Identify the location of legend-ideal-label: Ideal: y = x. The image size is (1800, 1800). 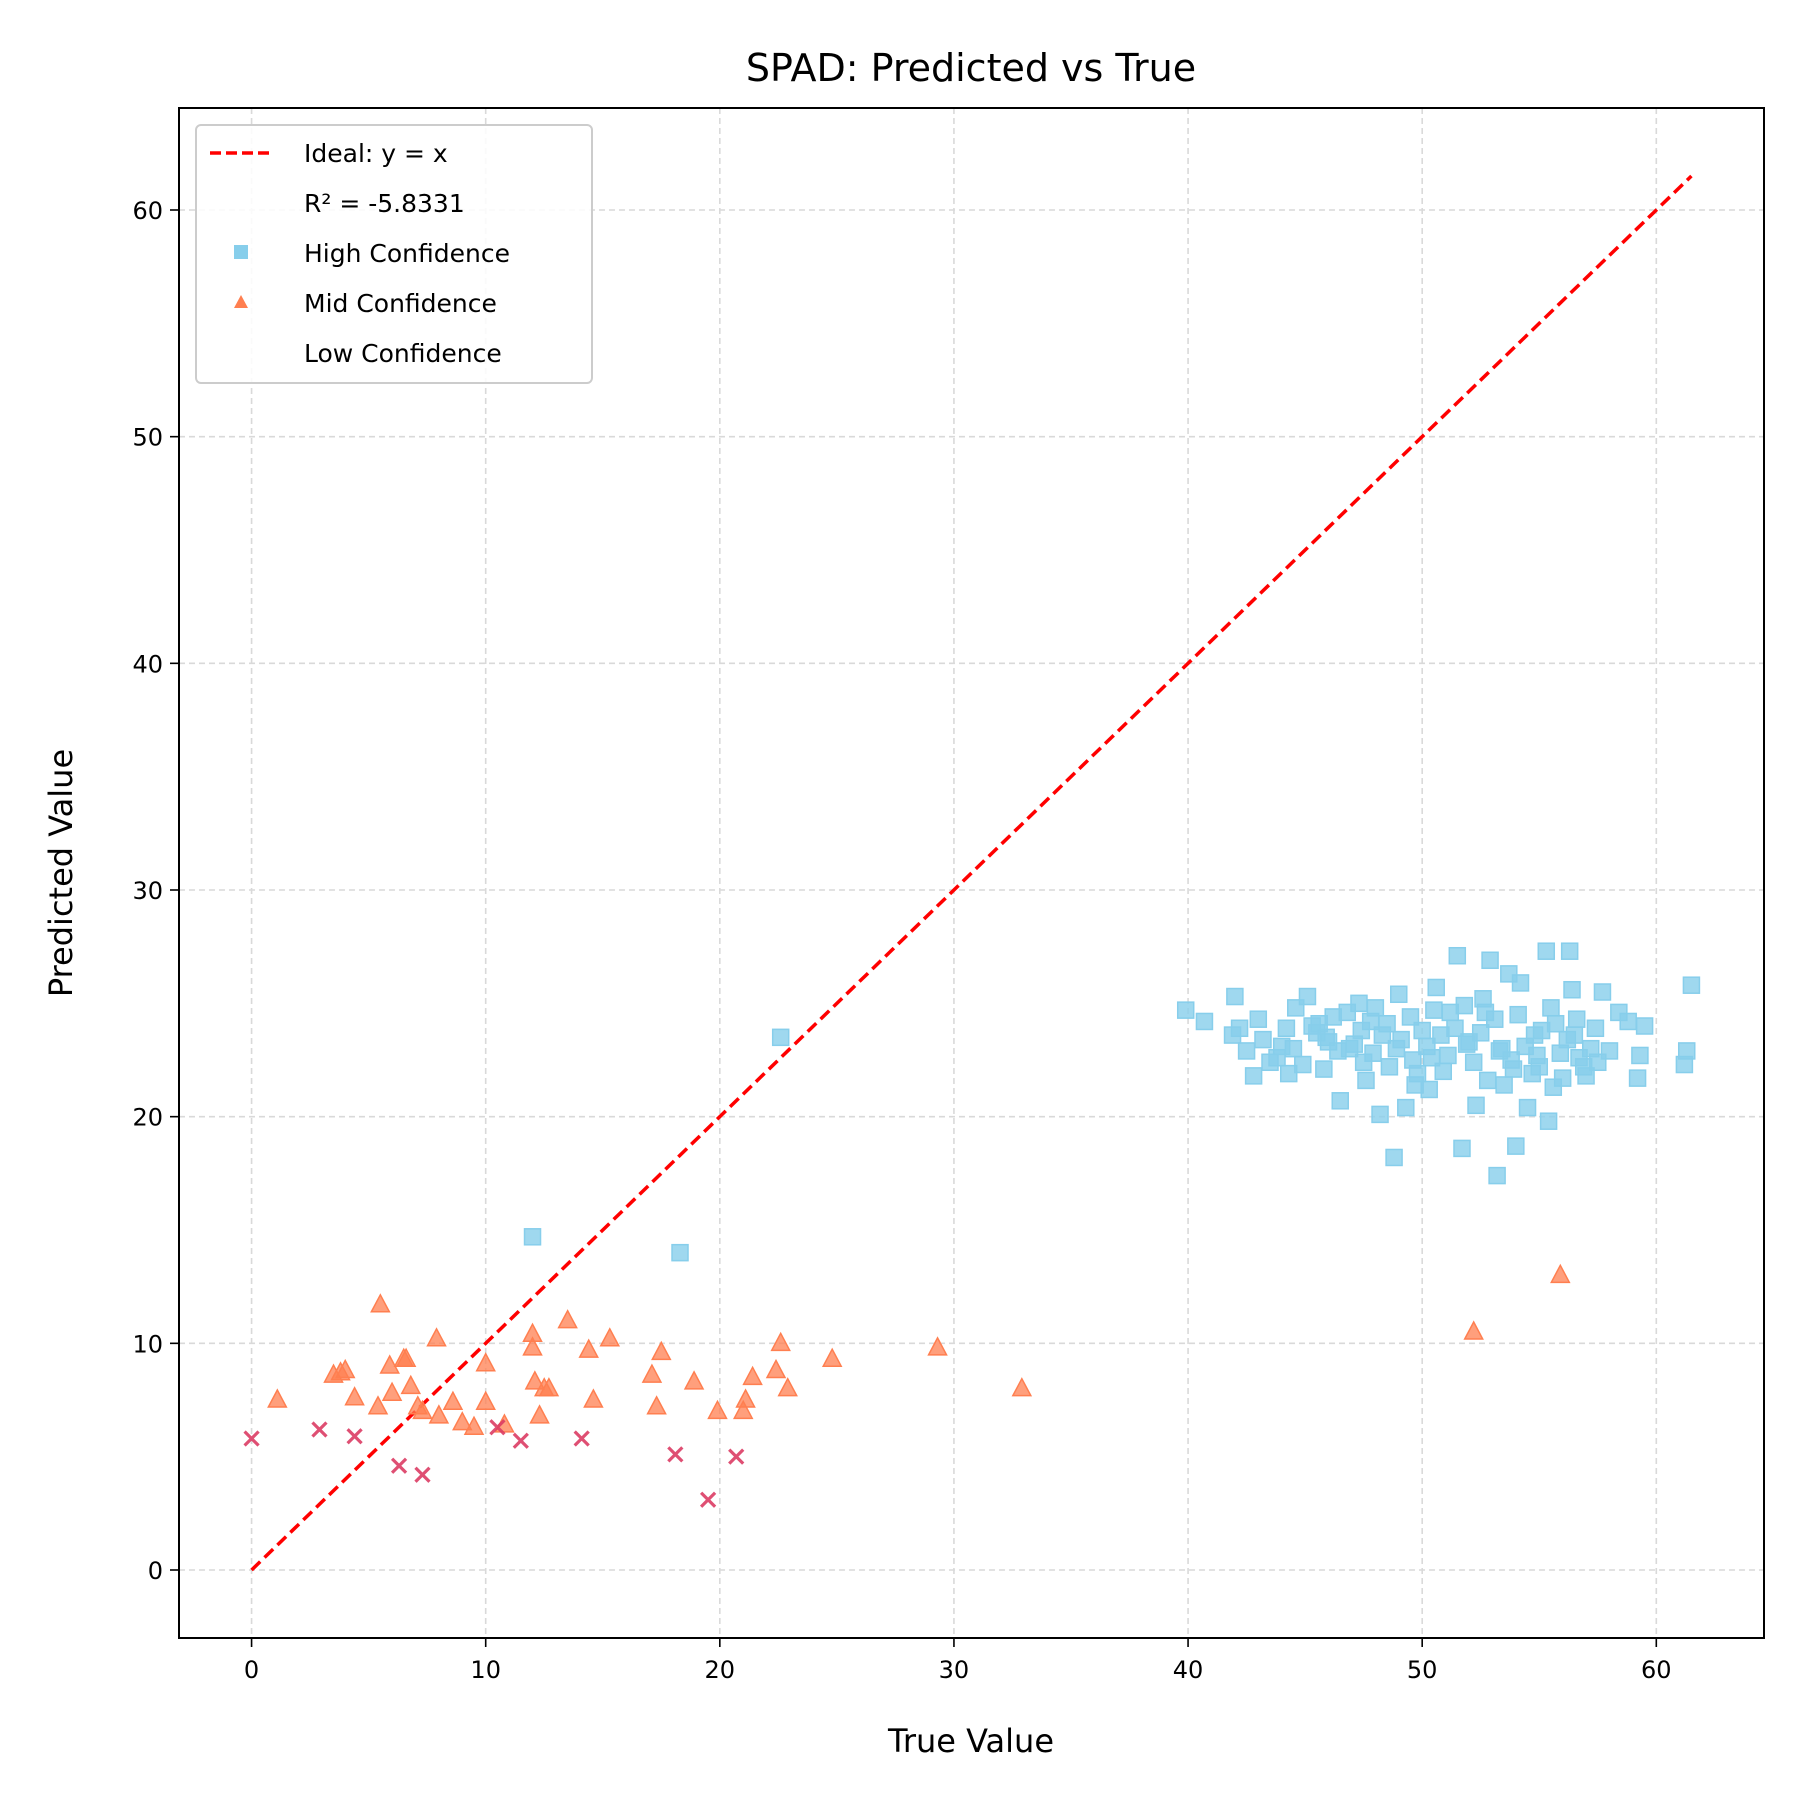
(376, 153).